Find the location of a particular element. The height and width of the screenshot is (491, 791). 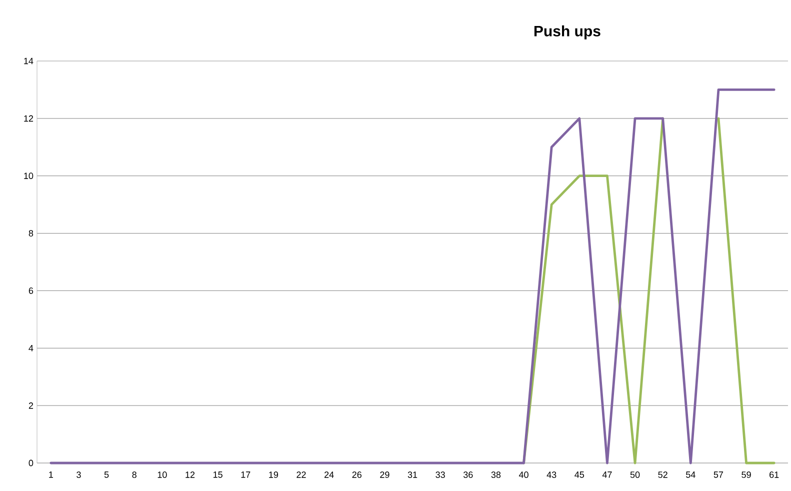

x-tick-label: 47 is located at coordinates (607, 475).